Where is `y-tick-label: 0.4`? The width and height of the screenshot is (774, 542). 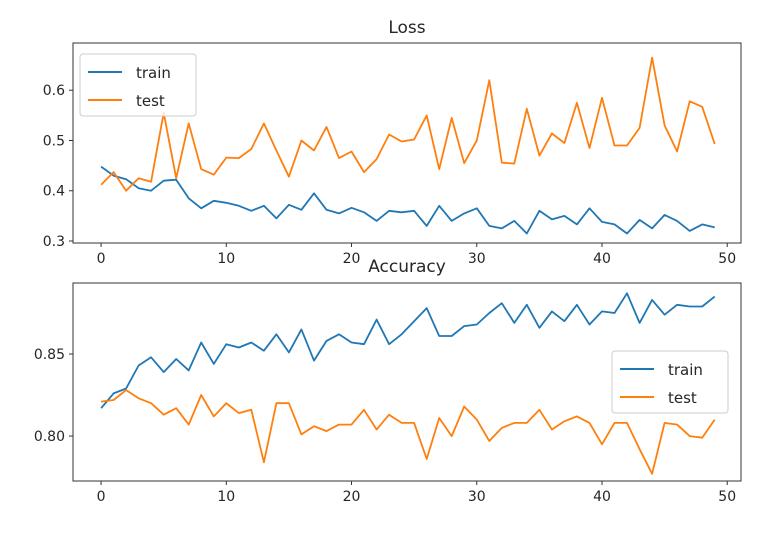 y-tick-label: 0.4 is located at coordinates (54, 192).